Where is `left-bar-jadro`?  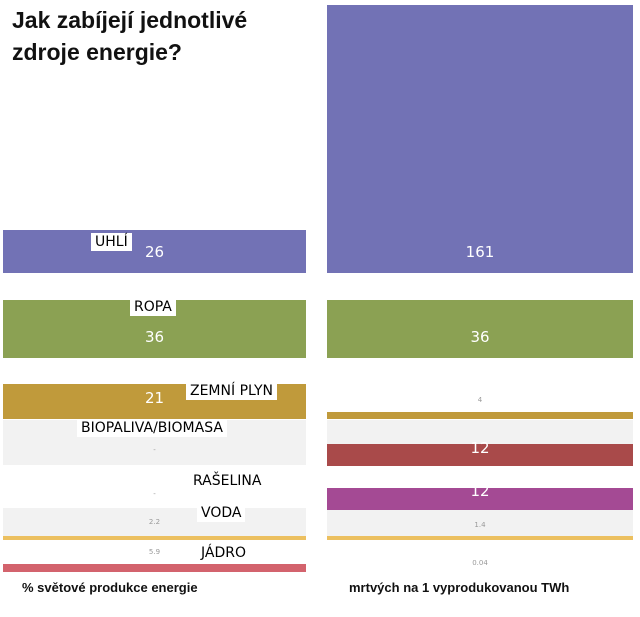 left-bar-jadro is located at coordinates (154, 568).